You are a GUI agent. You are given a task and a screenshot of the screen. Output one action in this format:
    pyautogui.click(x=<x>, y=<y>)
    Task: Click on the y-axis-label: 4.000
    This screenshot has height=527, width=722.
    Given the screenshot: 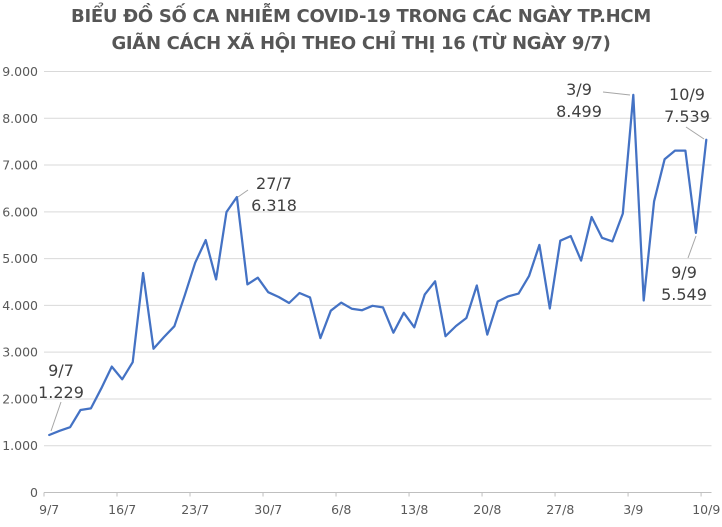 What is the action you would take?
    pyautogui.click(x=20, y=305)
    